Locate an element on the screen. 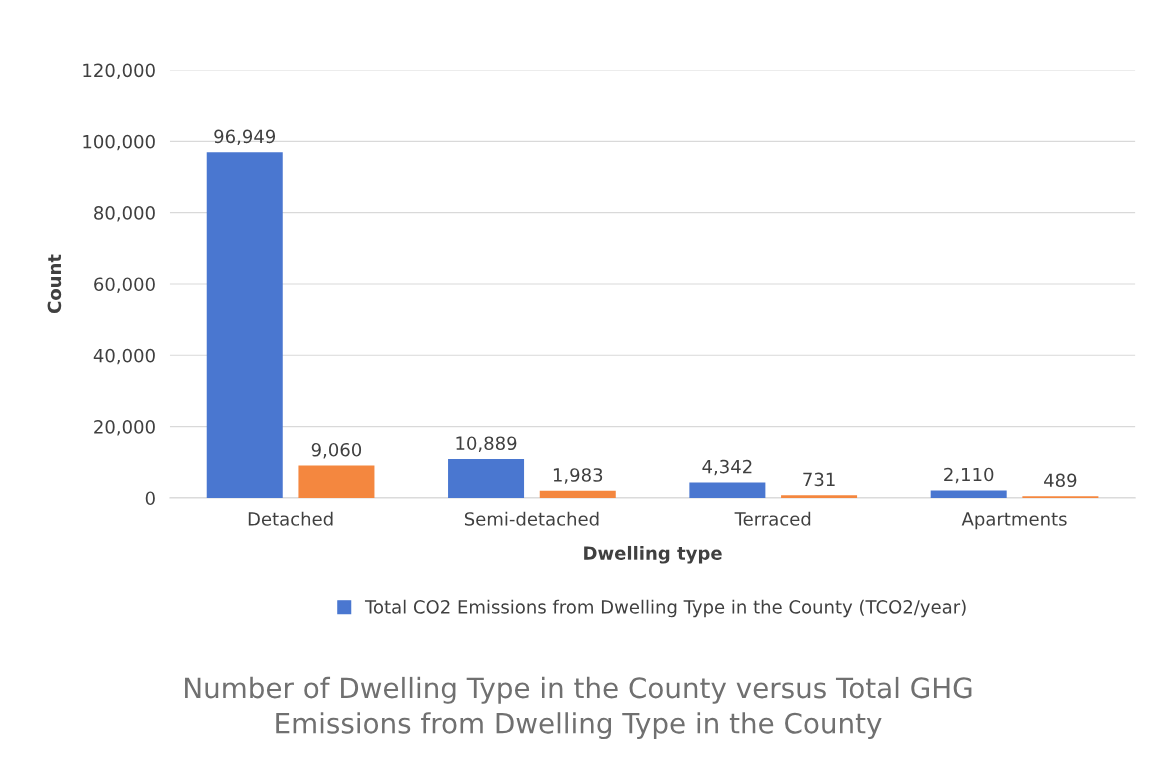 Image resolution: width=1156 pixels, height=778 pixels. y-tick-label: 40,000 is located at coordinates (124, 356).